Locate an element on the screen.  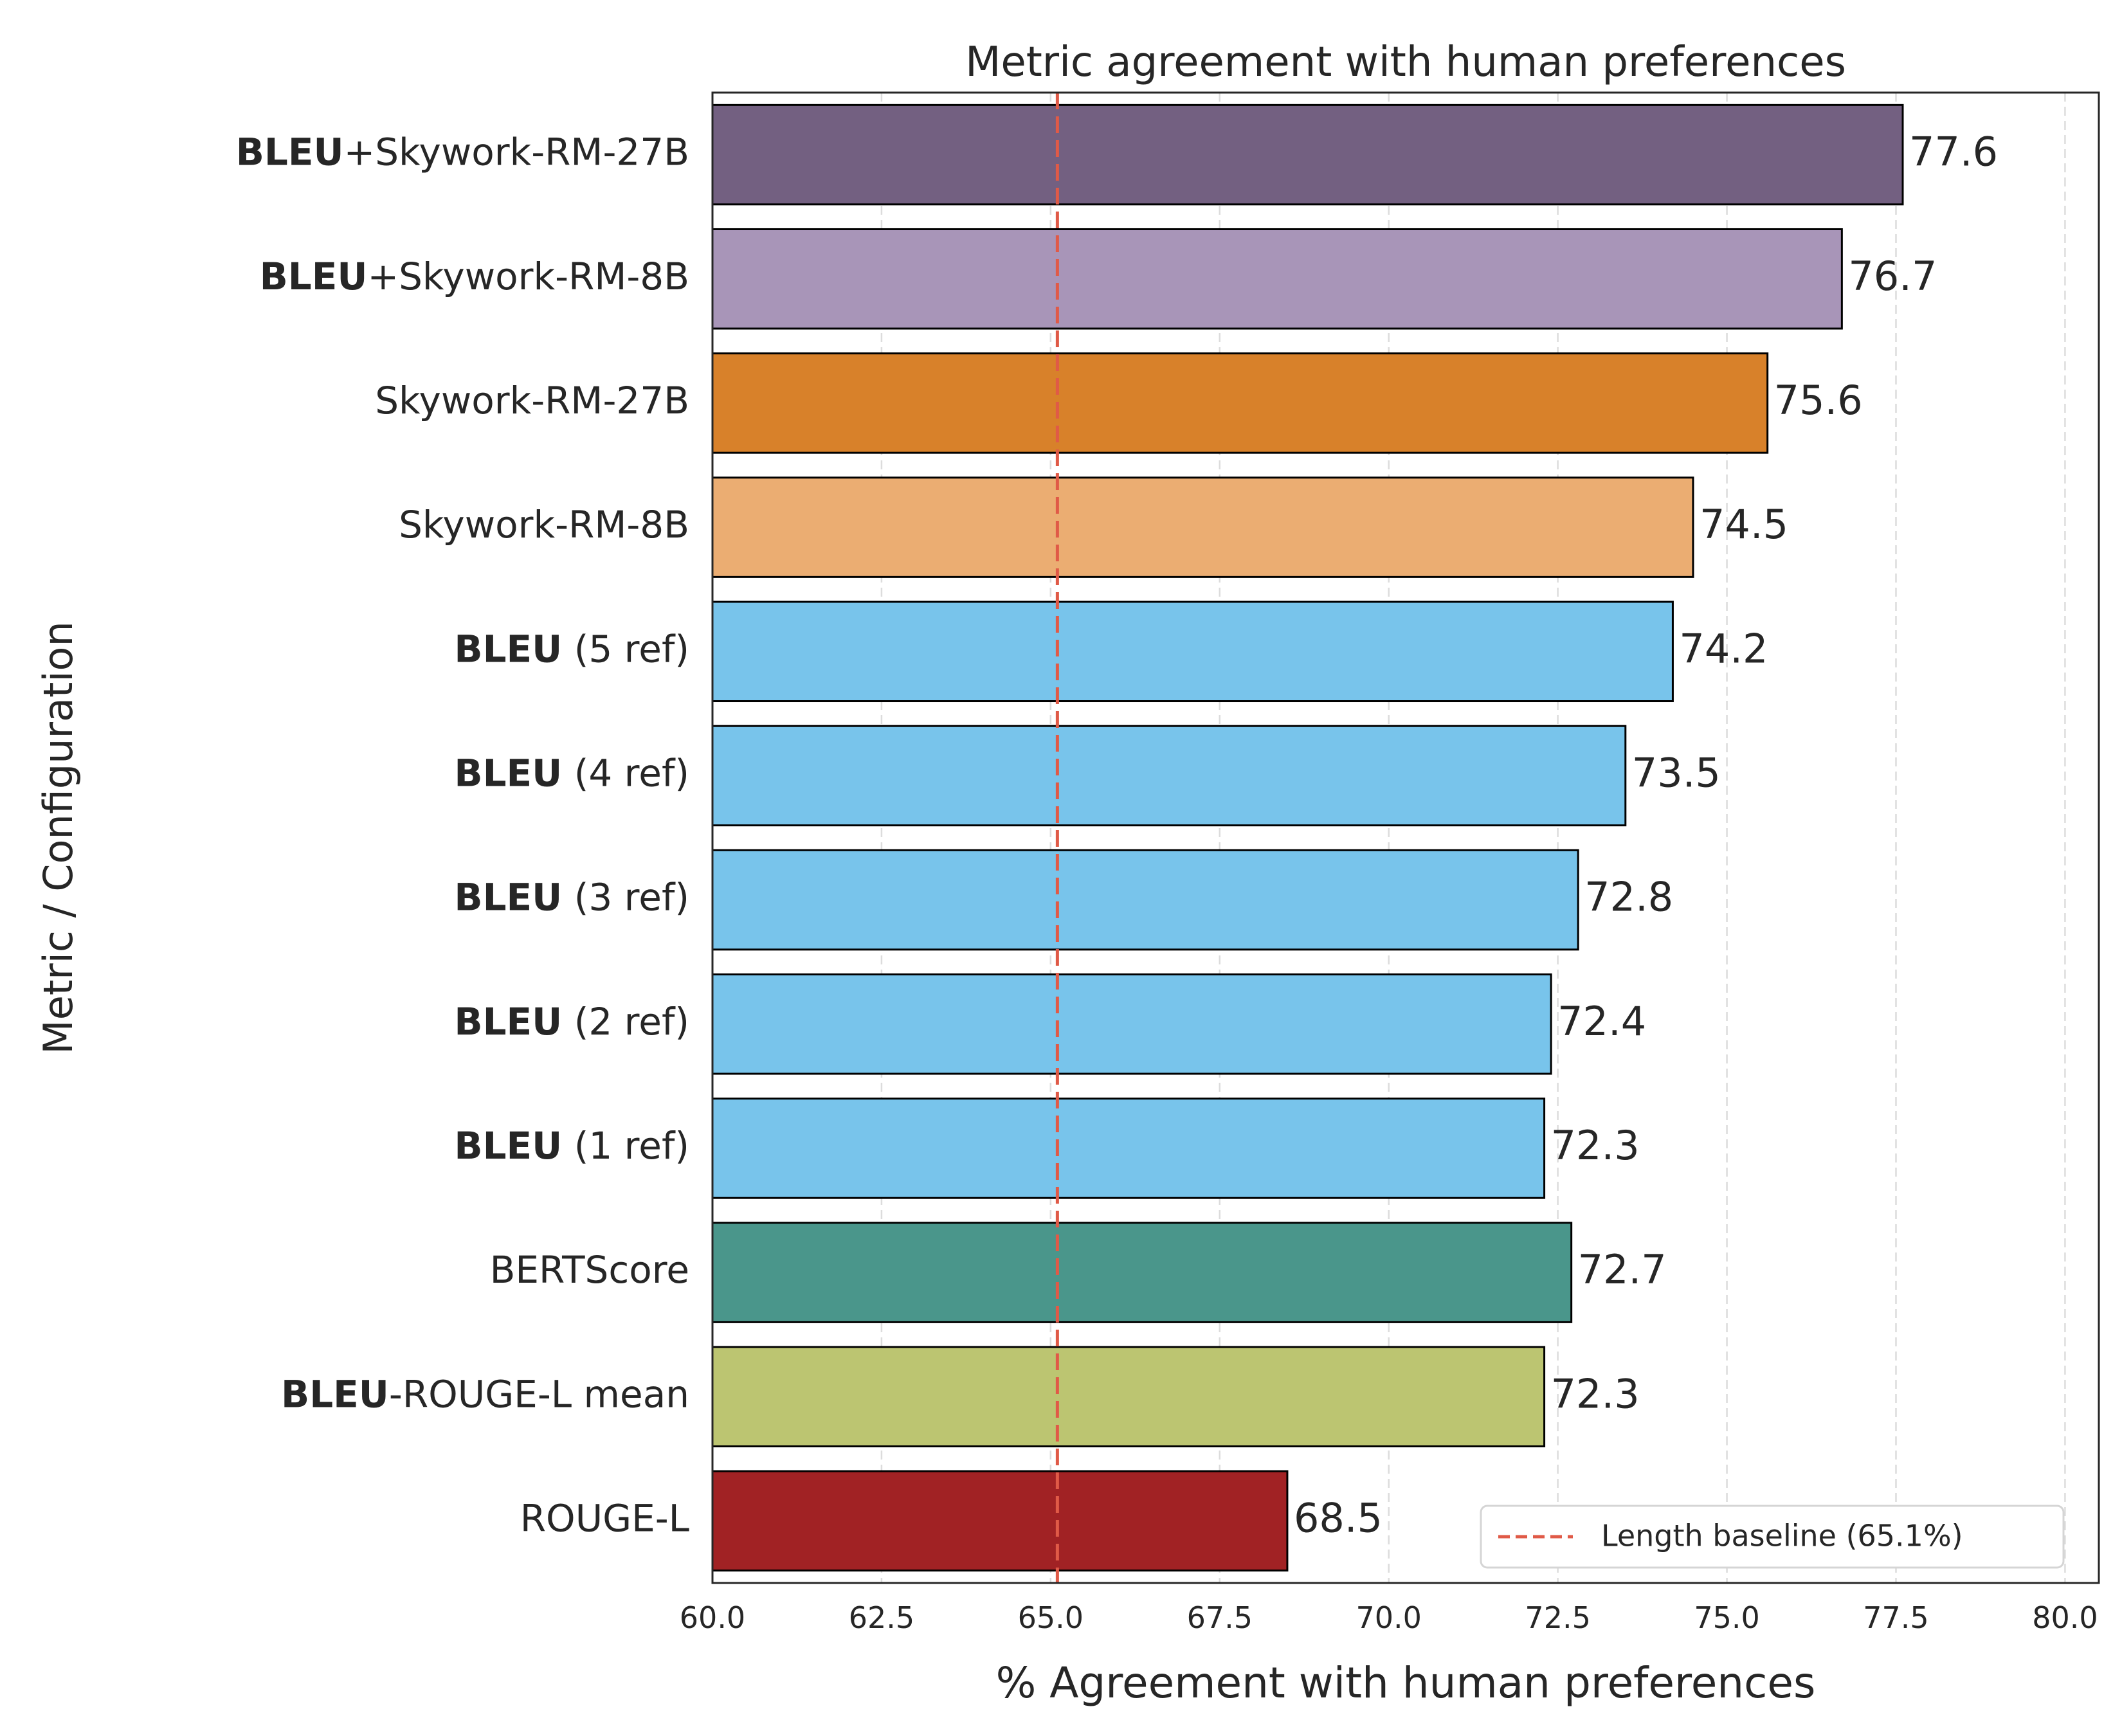
x-tick-label: 77.5 is located at coordinates (1895, 1617).